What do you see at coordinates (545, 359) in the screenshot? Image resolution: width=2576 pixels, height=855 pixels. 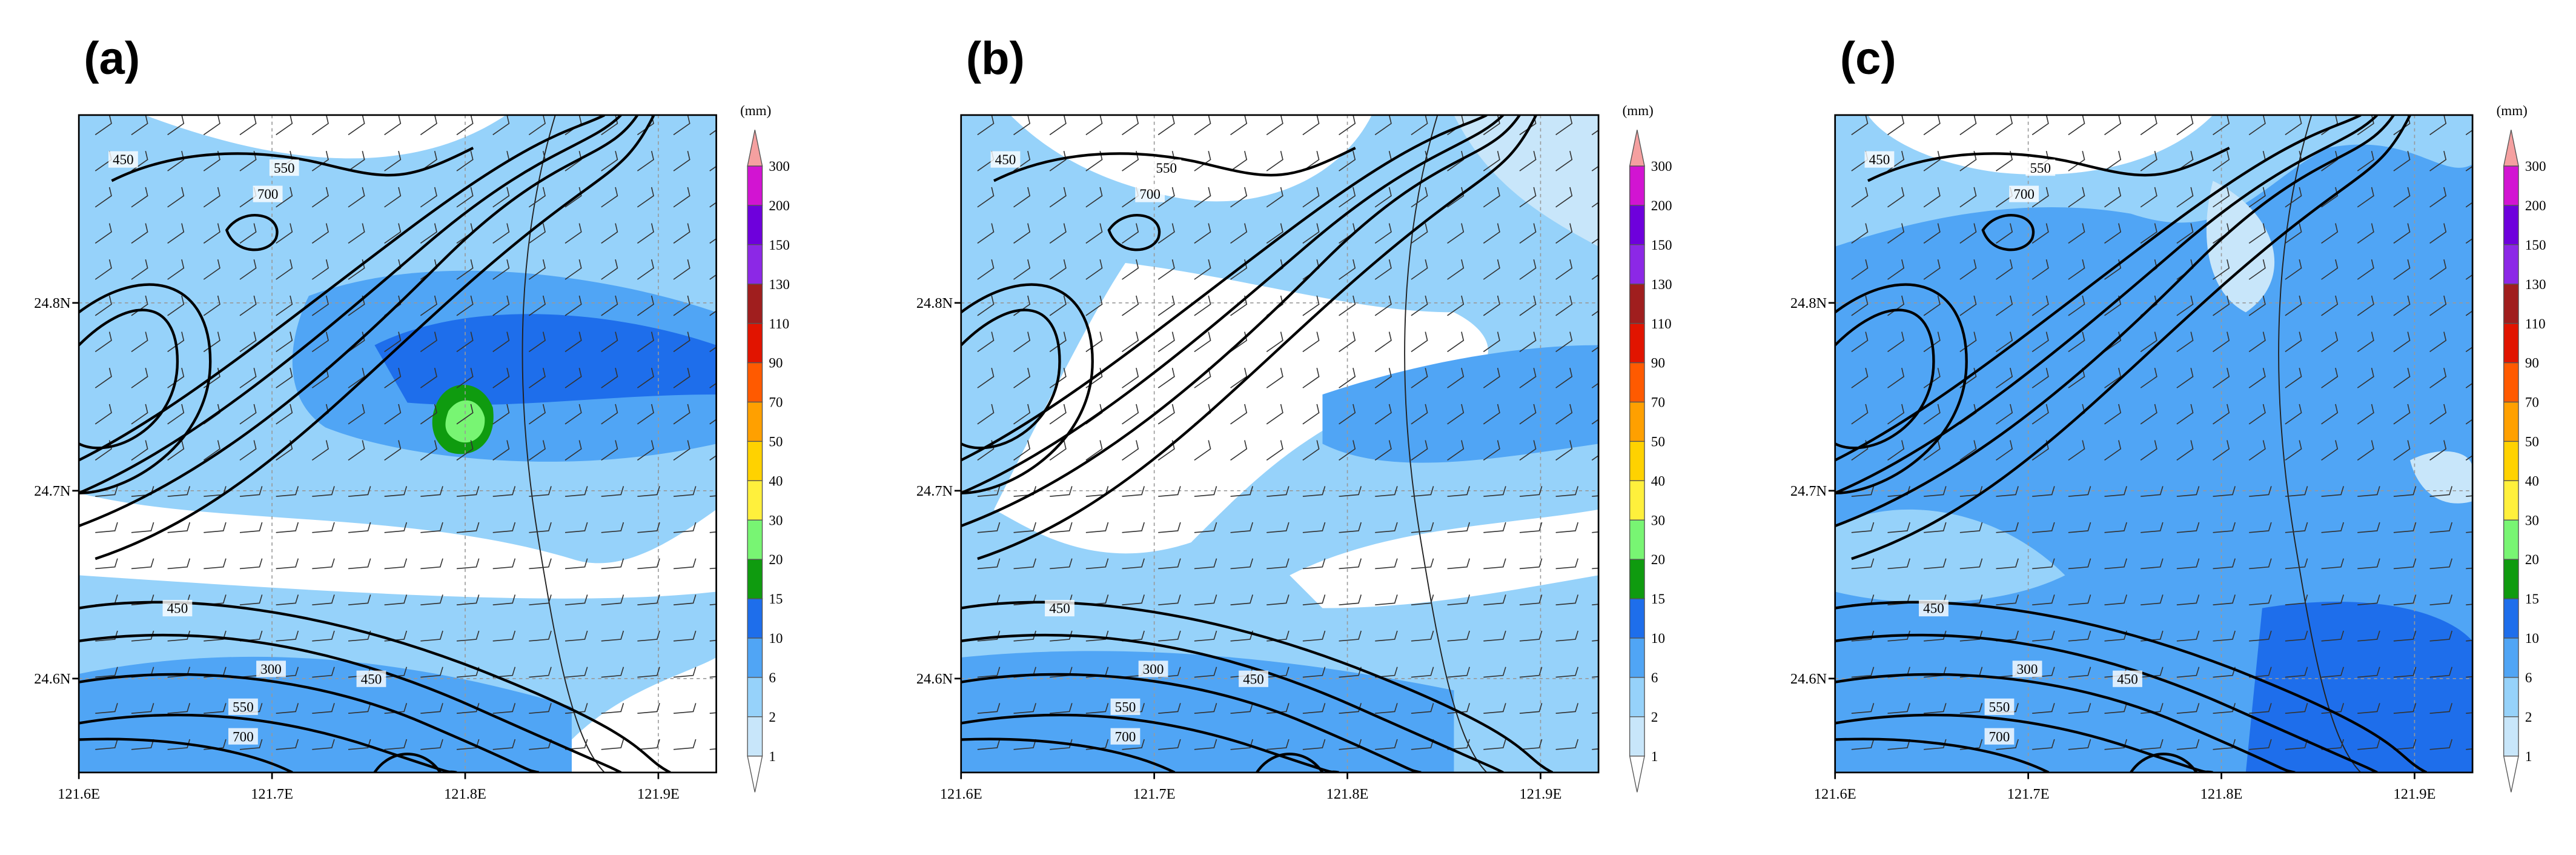 I see `rain-shading` at bounding box center [545, 359].